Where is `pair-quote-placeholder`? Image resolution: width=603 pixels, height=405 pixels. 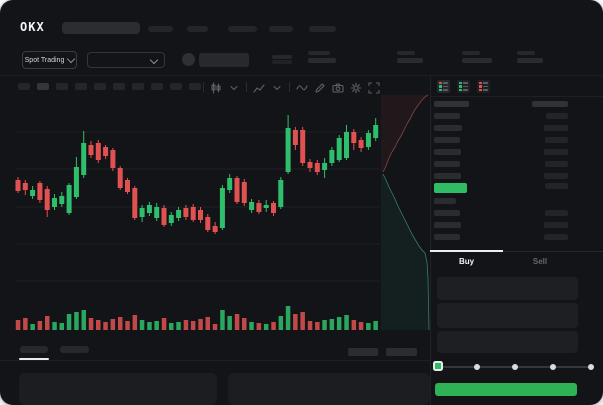 pair-quote-placeholder is located at coordinates (224, 60).